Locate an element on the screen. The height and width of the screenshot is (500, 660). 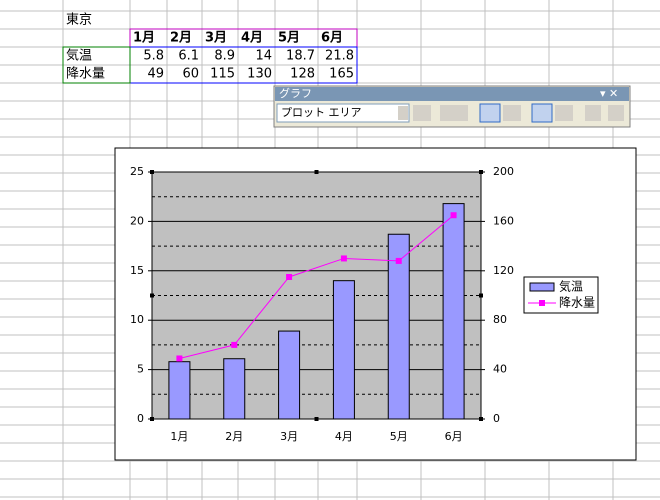
x-tick-label: 4月 is located at coordinates (344, 436).